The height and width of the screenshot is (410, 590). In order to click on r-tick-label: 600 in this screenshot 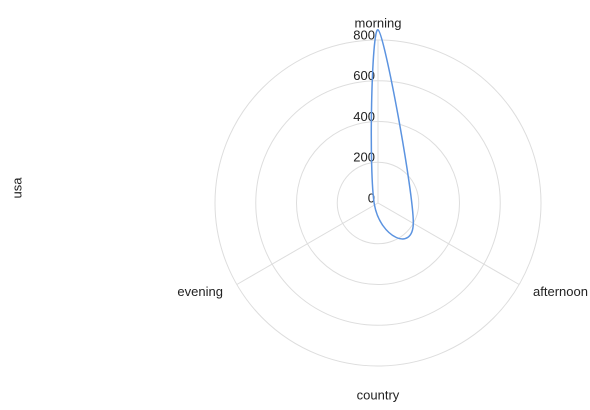, I will do `click(364, 75)`.